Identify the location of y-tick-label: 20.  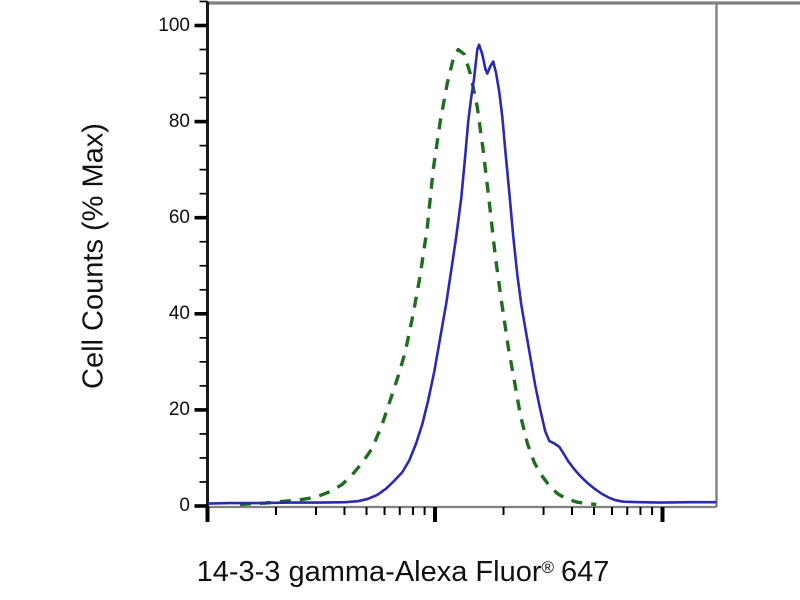
(179, 409).